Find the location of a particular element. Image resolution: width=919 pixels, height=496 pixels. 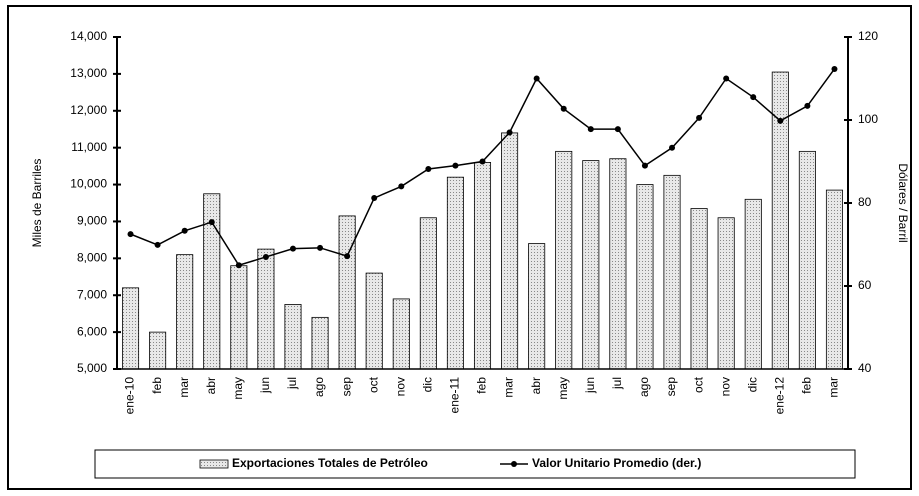

y-tick-label: 7,000 is located at coordinates (92, 294).